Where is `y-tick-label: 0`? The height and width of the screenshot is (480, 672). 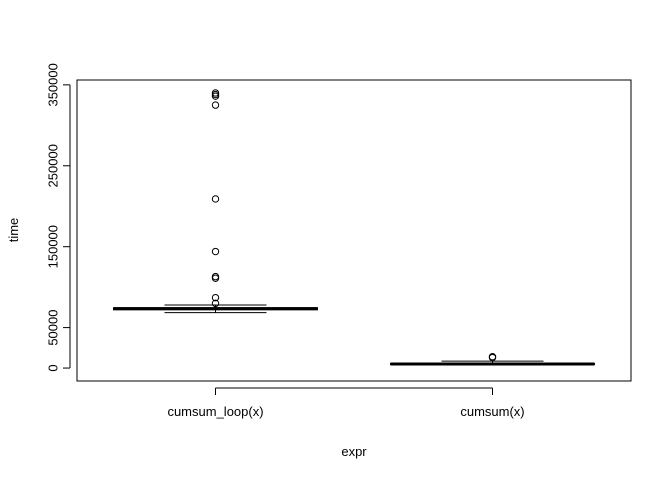
y-tick-label: 0 is located at coordinates (53, 367).